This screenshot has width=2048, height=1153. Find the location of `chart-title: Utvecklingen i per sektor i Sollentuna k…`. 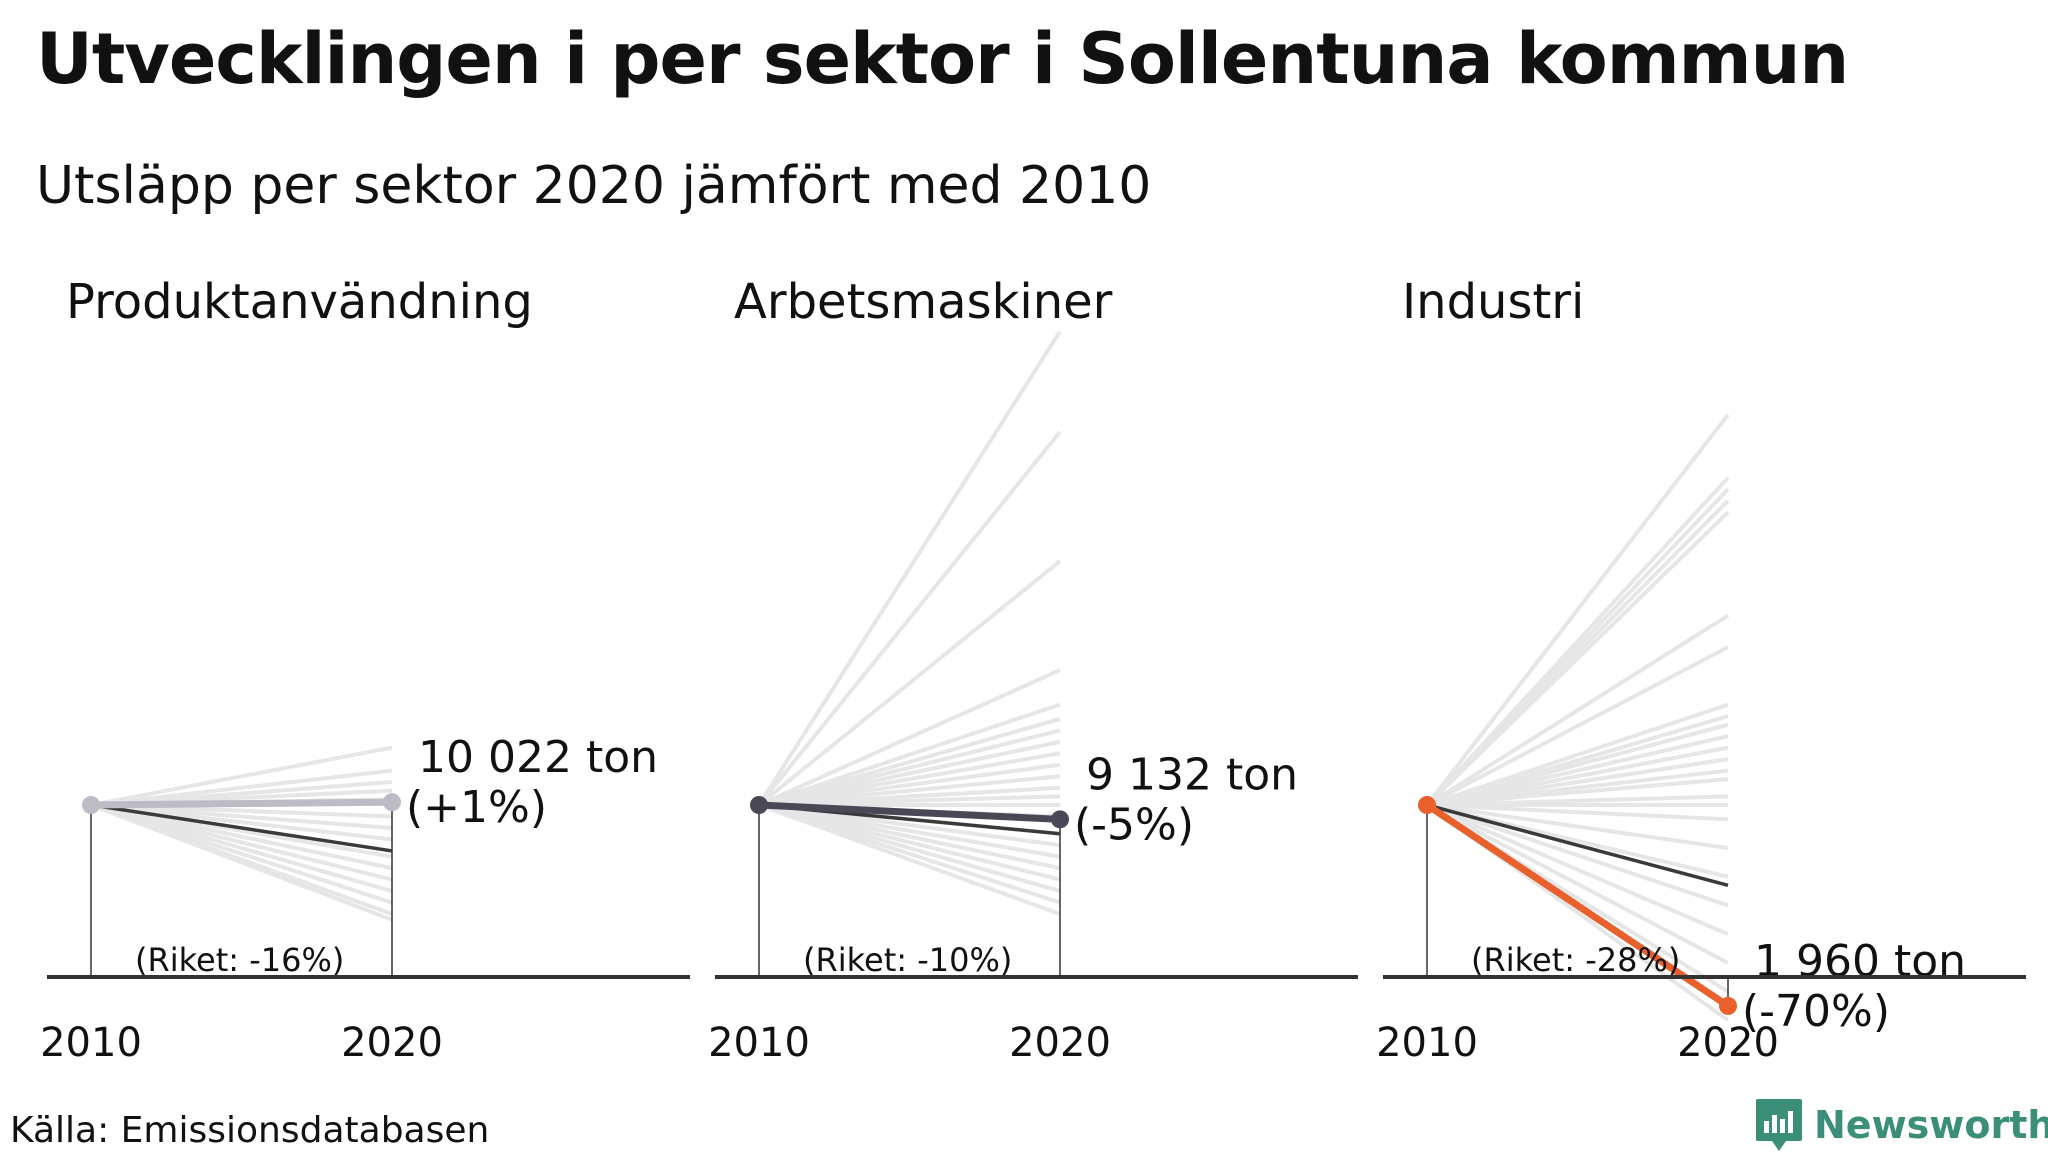

chart-title: Utvecklingen i per sektor i Sollentuna k… is located at coordinates (942, 59).